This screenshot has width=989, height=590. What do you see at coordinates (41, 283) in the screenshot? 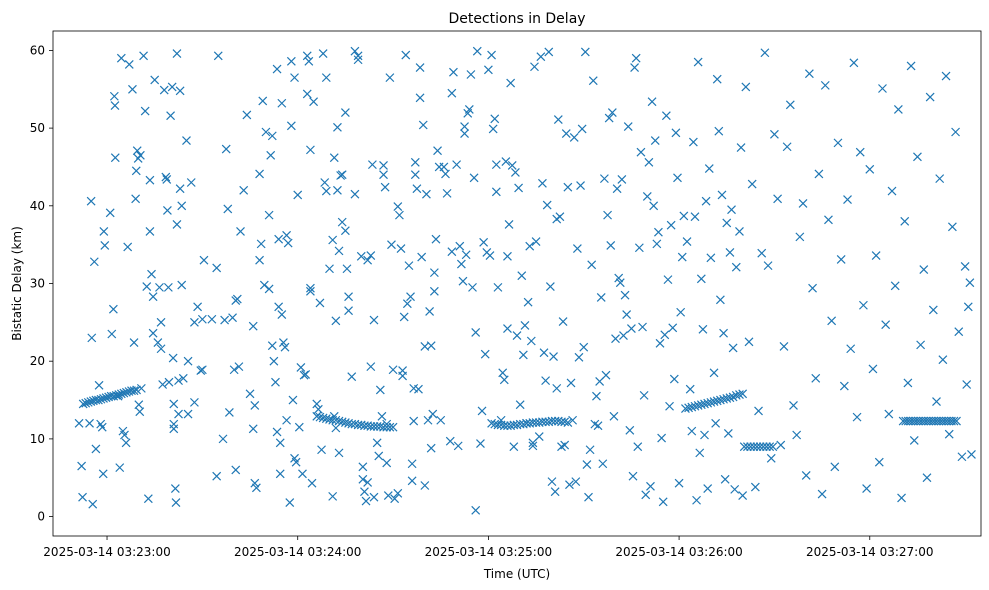
I see `y-axis-ticks: 0 10 20 30 40 50 60` at bounding box center [41, 283].